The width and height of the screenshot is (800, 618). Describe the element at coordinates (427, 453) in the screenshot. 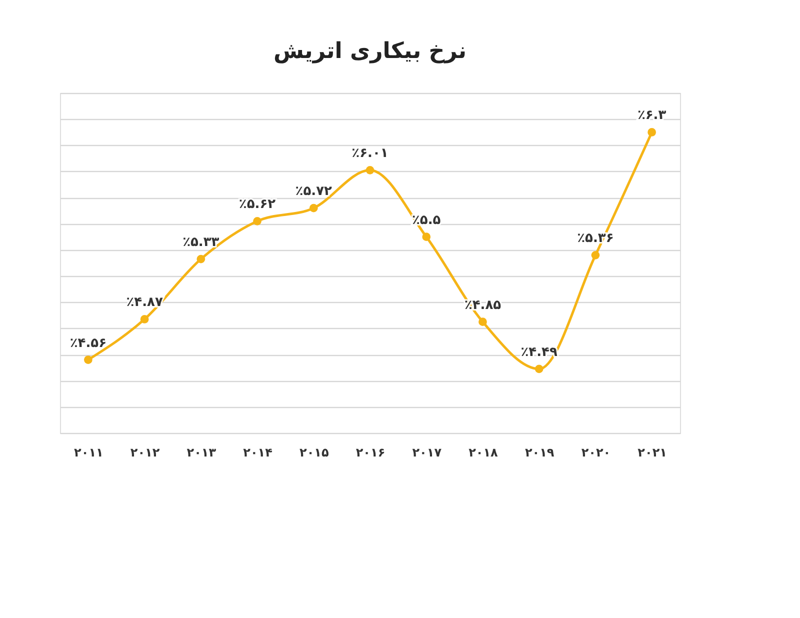

I see `x-tick-label: ۲۰۱۷` at that location.